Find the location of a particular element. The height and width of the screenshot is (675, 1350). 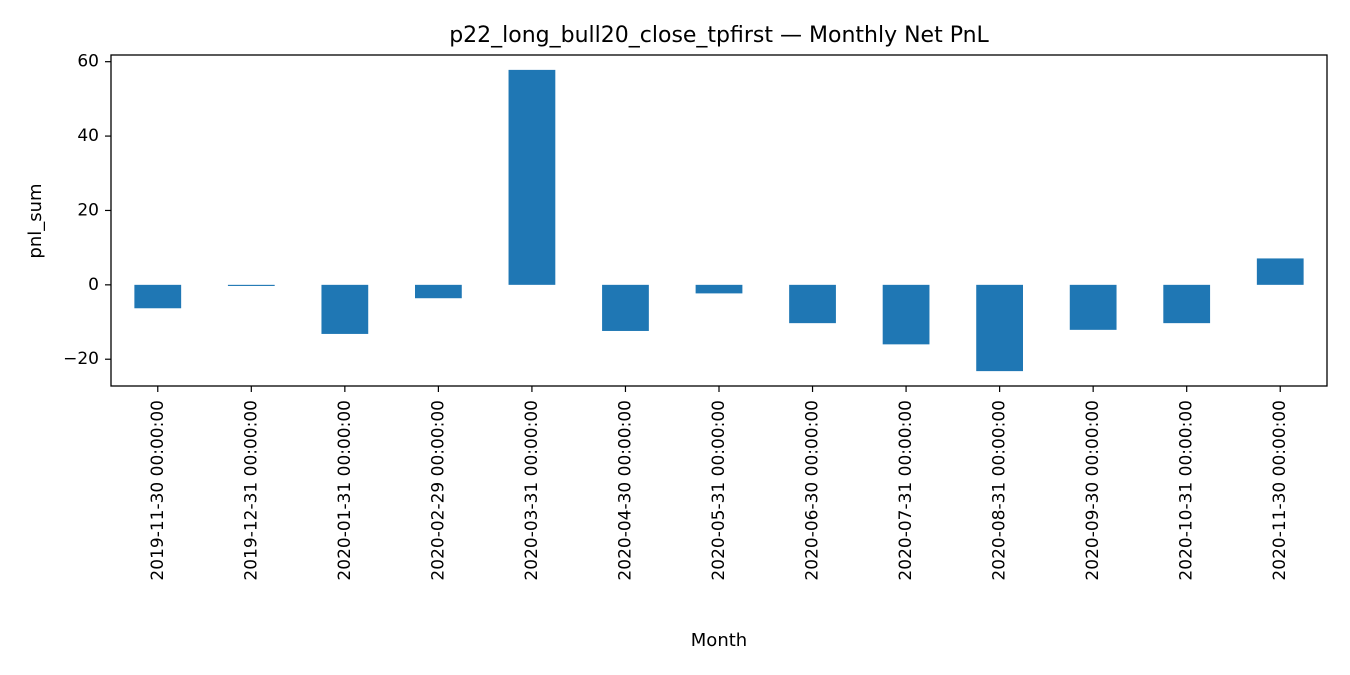

y-tick-label: 20 is located at coordinates (88, 210).